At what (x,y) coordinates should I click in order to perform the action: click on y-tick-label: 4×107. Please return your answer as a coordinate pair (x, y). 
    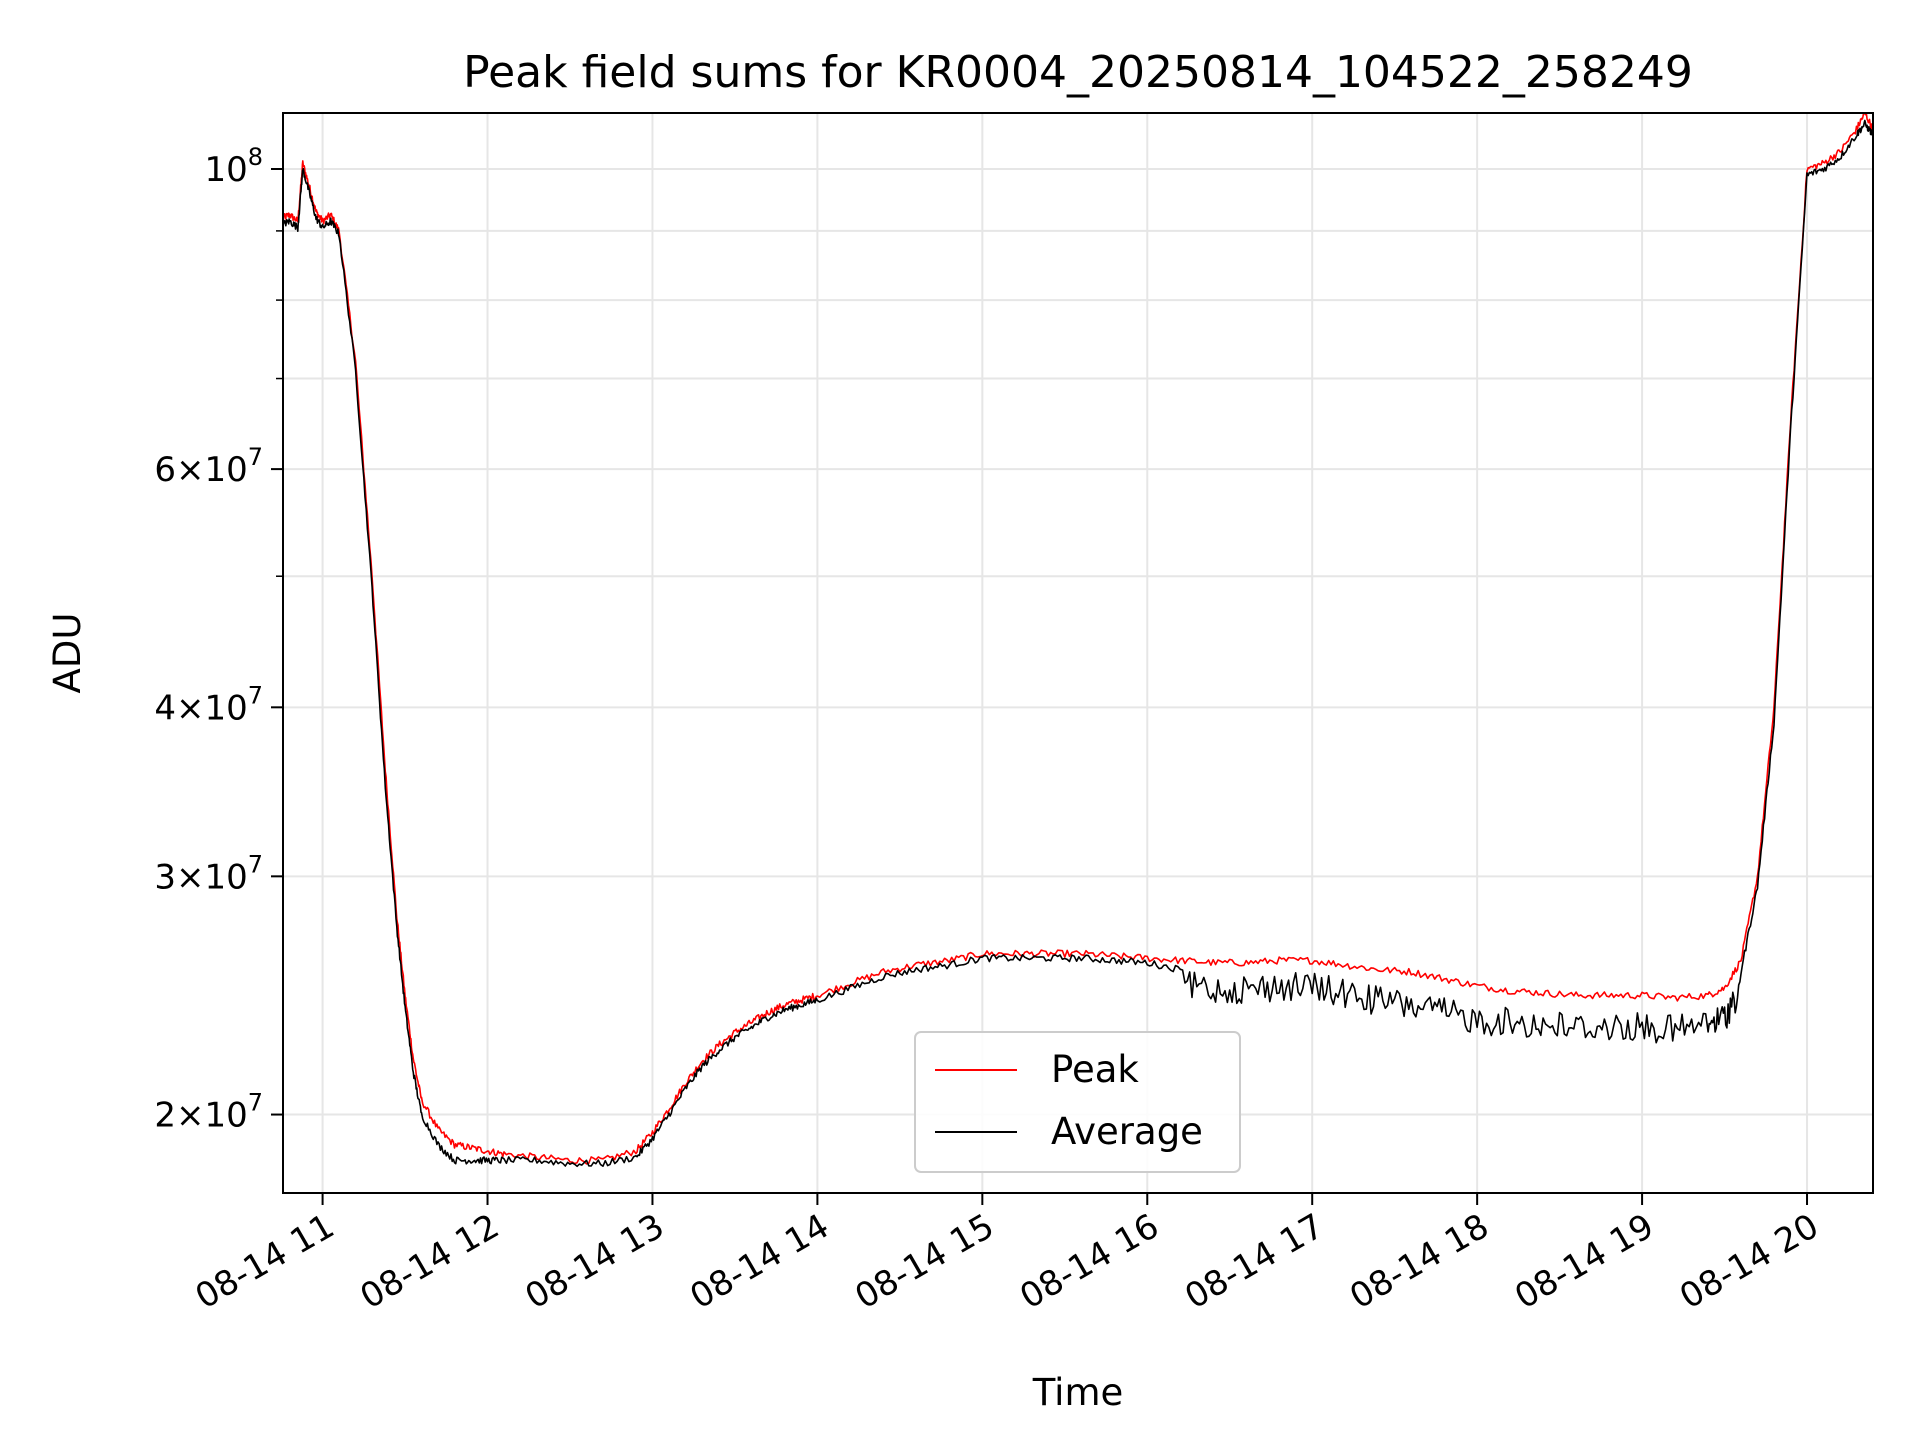
    Looking at the image, I should click on (208, 704).